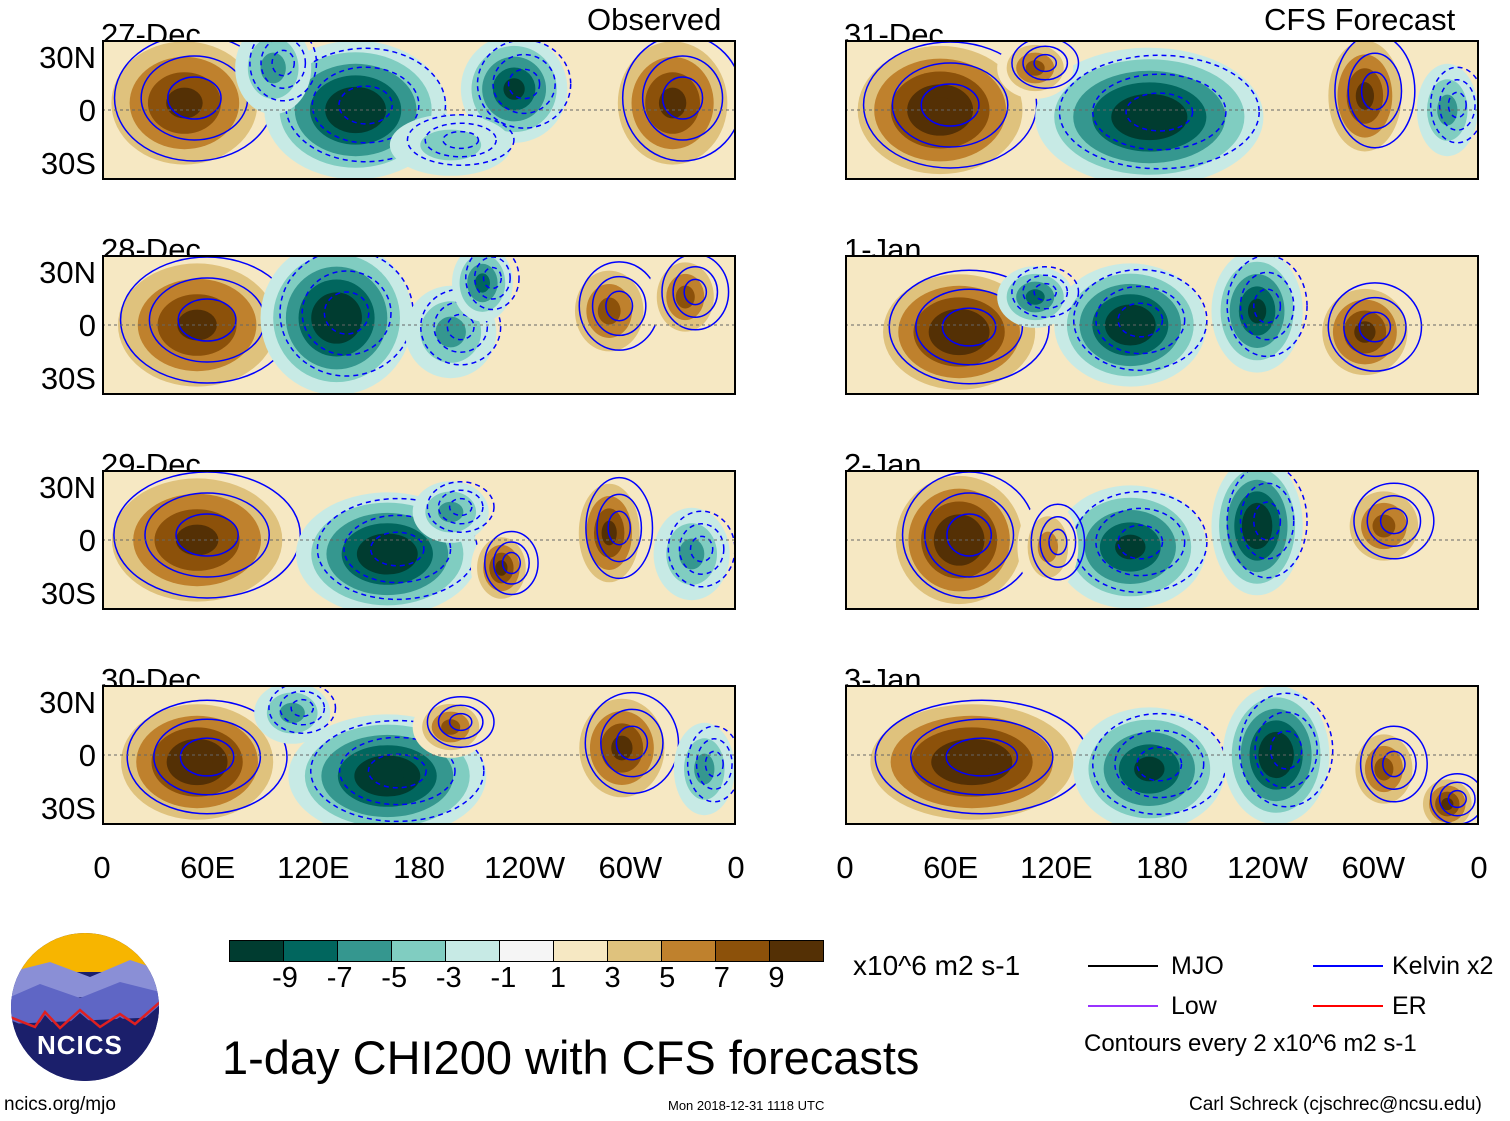 This screenshot has width=1510, height=1121. What do you see at coordinates (721, 978) in the screenshot?
I see `colorbar-label: 7` at bounding box center [721, 978].